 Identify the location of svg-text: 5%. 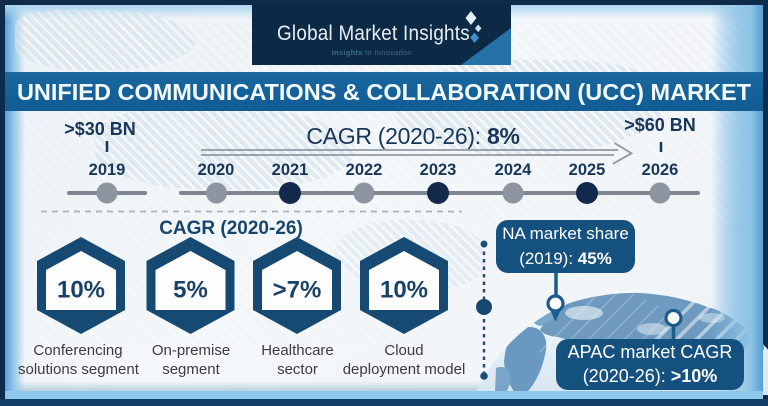
(190, 290).